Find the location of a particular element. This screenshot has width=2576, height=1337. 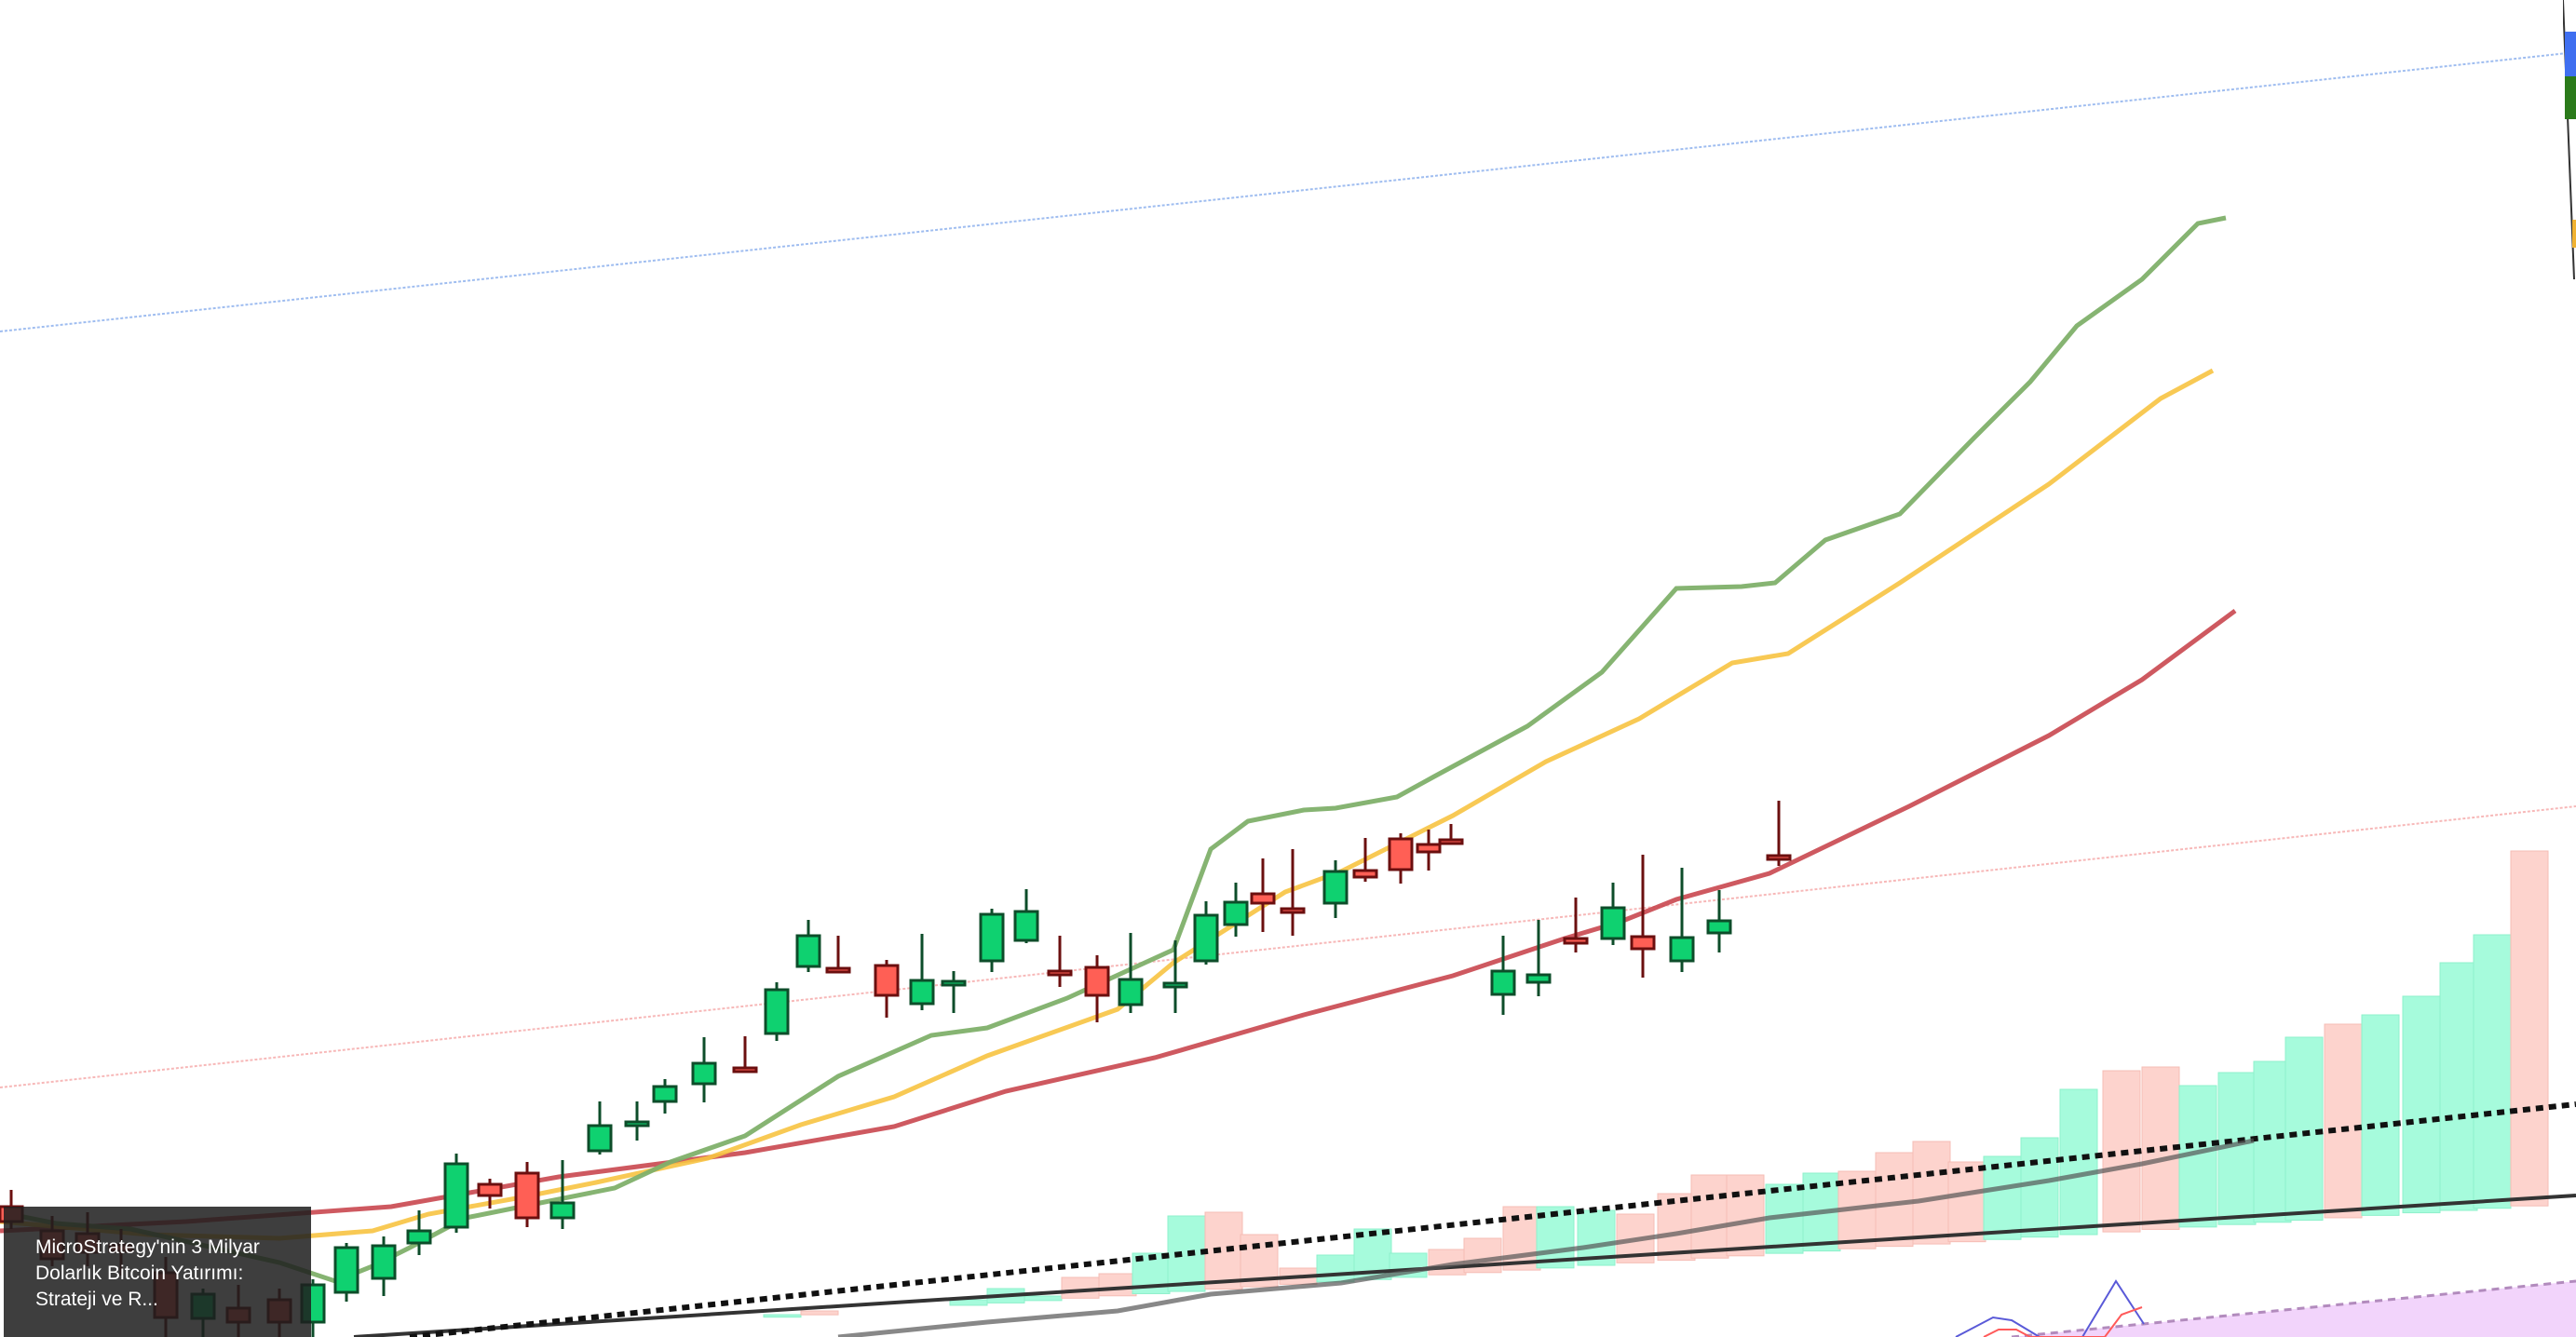

volume-baseline is located at coordinates (1464, 1266).